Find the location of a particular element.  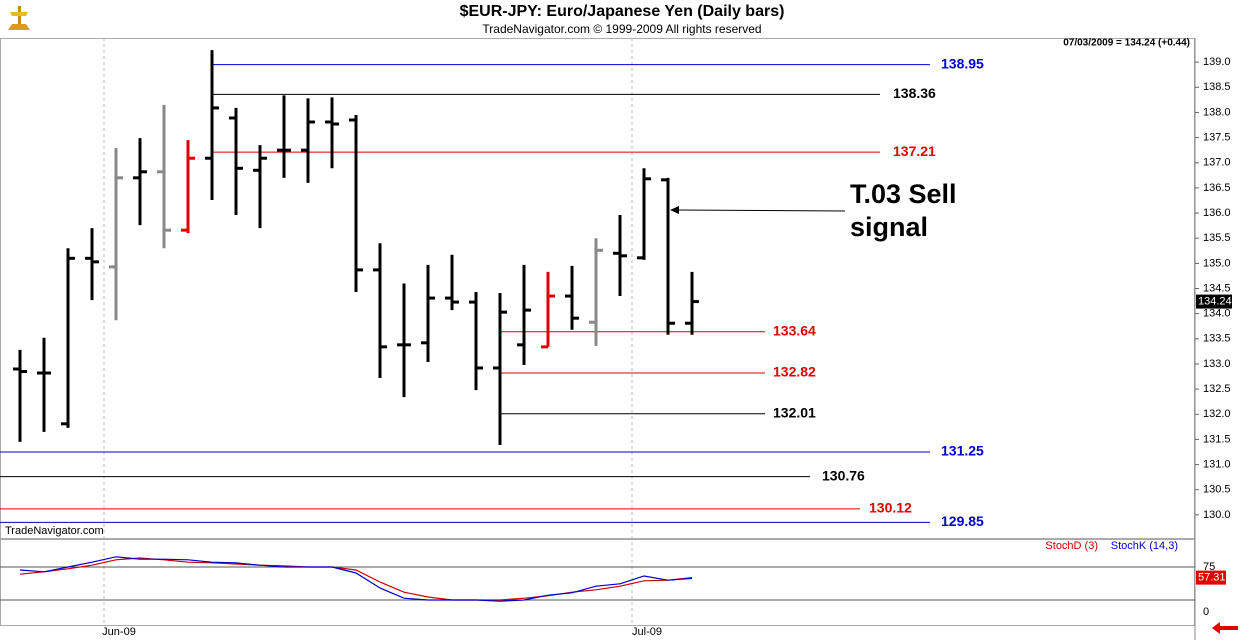

y-tick-label: 138.0 is located at coordinates (1217, 112).